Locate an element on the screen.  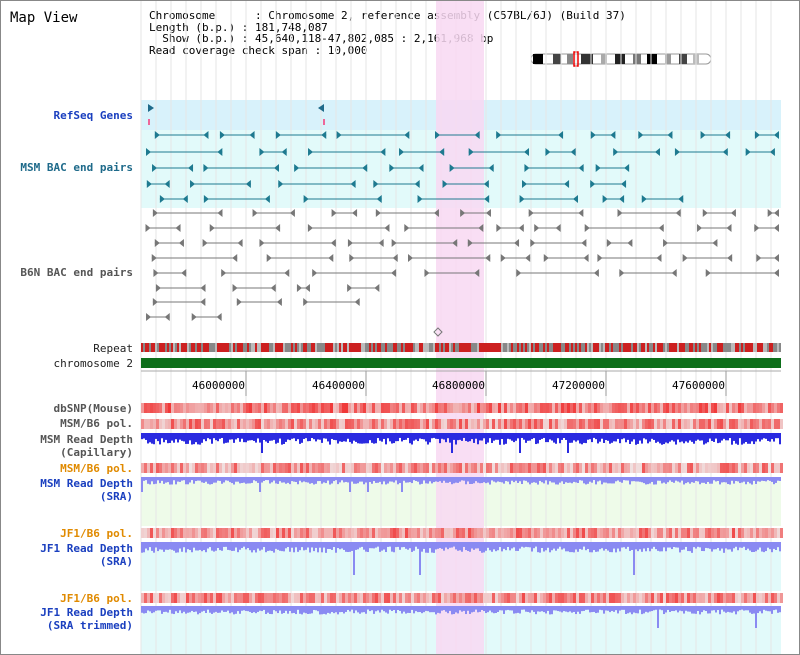
label-msm-read-depth-capillary: MSM Read Depth (Capillary) is located at coordinates (86, 446).